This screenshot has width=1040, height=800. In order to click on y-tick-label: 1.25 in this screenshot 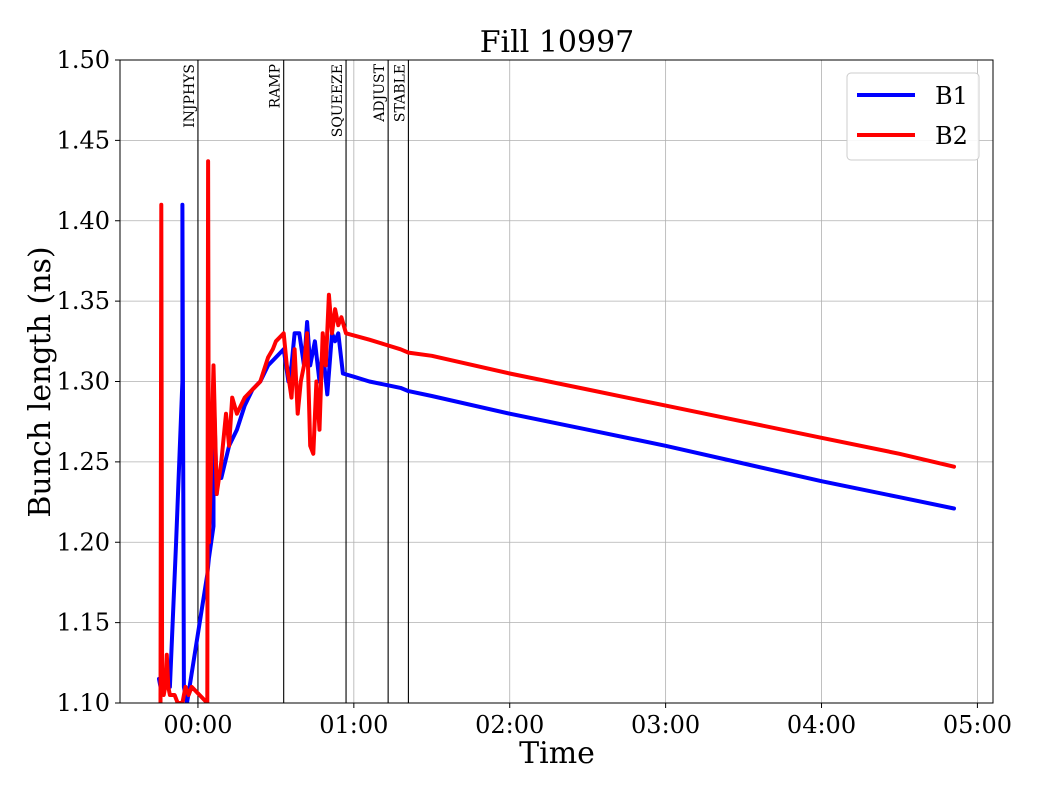, I will do `click(83, 462)`.